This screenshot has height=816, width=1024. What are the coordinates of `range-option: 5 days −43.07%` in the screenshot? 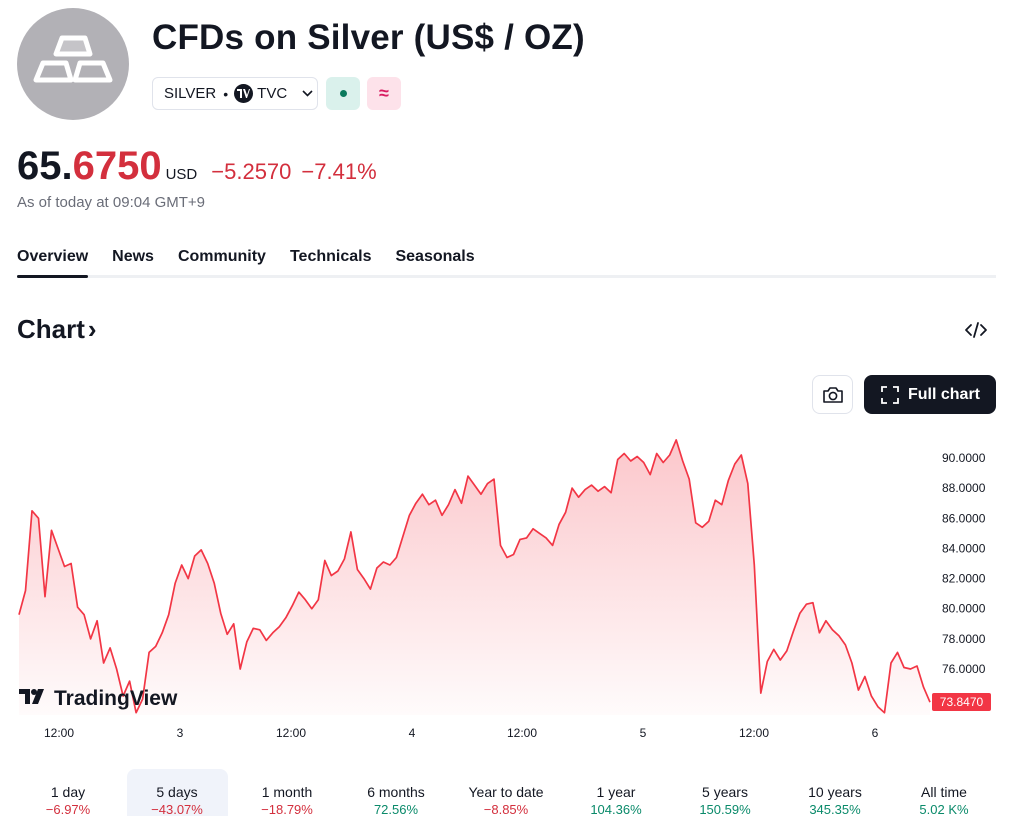 It's located at (177, 792).